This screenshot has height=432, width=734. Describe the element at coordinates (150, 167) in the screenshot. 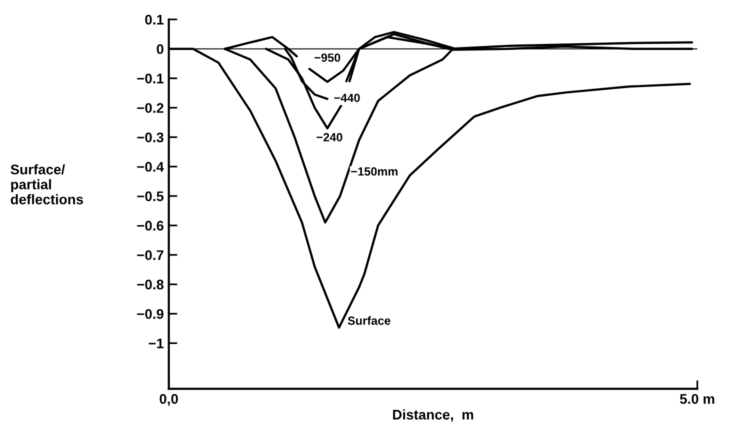

I see `y-tick-label: −0.4` at that location.